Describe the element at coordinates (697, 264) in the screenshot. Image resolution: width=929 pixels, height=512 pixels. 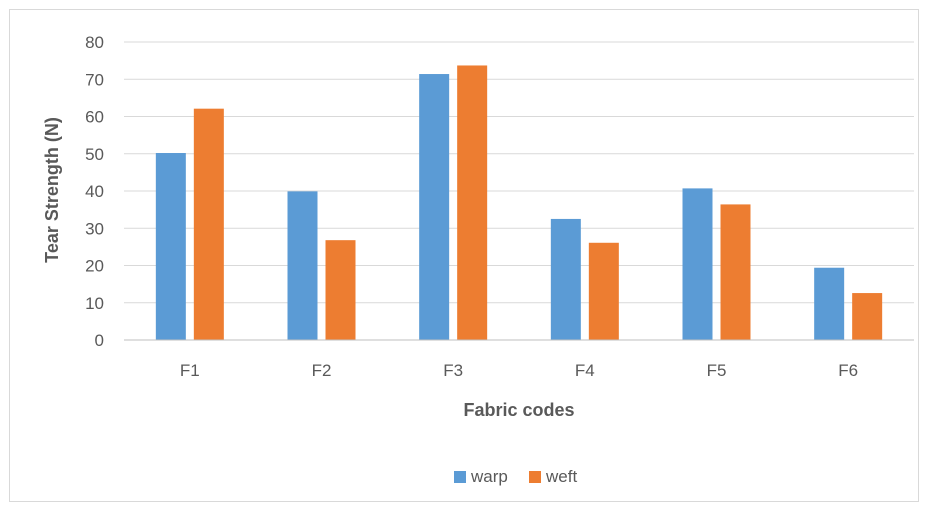
I see `bar-warp-F5` at that location.